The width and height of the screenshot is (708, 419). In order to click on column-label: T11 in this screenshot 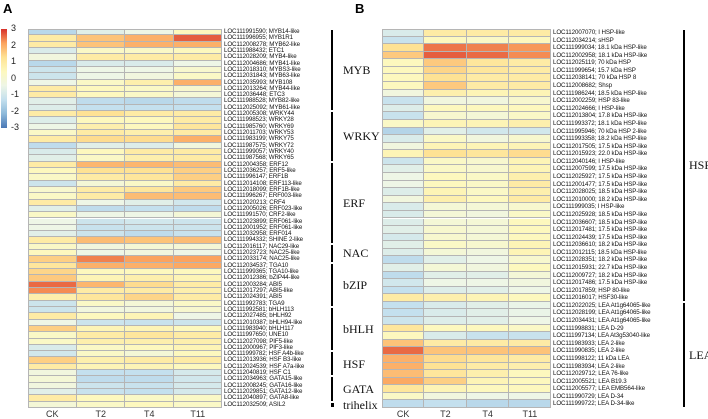, I will do `click(530, 414)`.